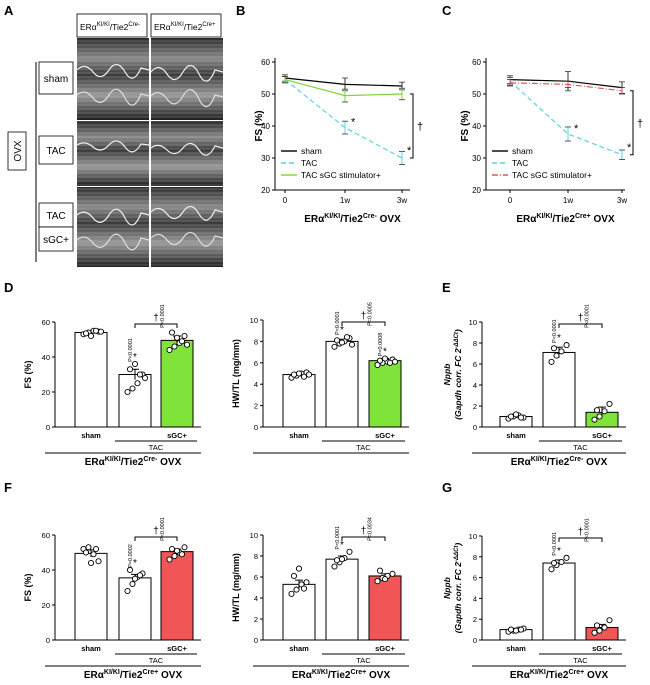 Image resolution: width=650 pixels, height=685 pixels. What do you see at coordinates (8, 287) in the screenshot?
I see `panel-letter-d: D` at bounding box center [8, 287].